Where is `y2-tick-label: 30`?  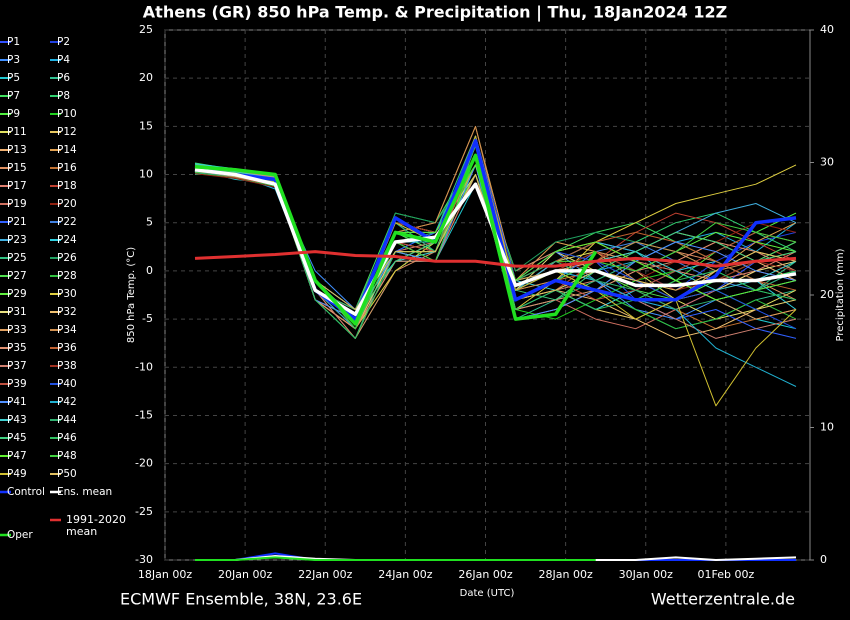
y2-tick-label: 30 is located at coordinates (827, 162).